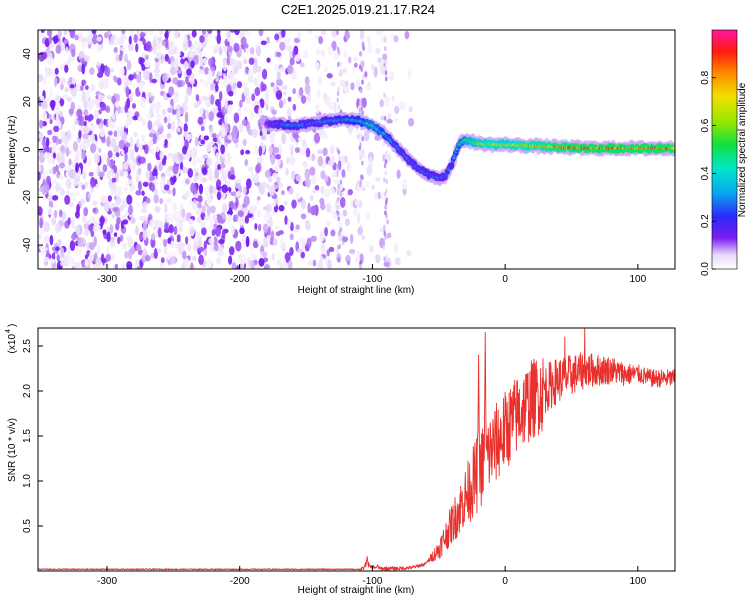  I want to click on snr-y-multiplier-base: (x10, so click(12, 344).